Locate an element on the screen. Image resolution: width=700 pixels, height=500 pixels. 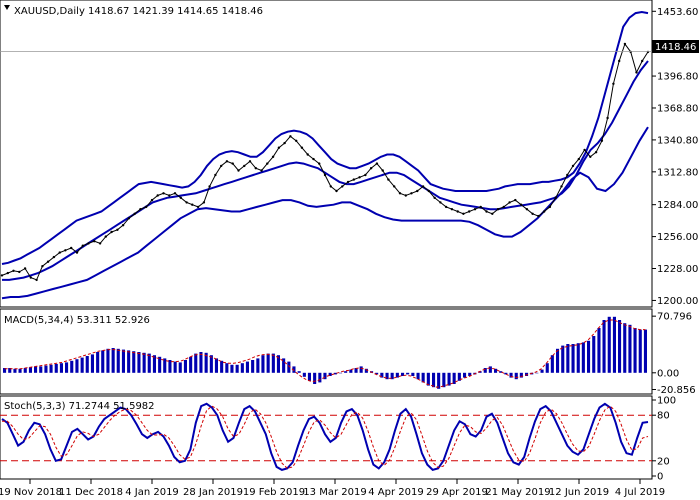
price-tick-label: 1340.80 is located at coordinates (677, 140).